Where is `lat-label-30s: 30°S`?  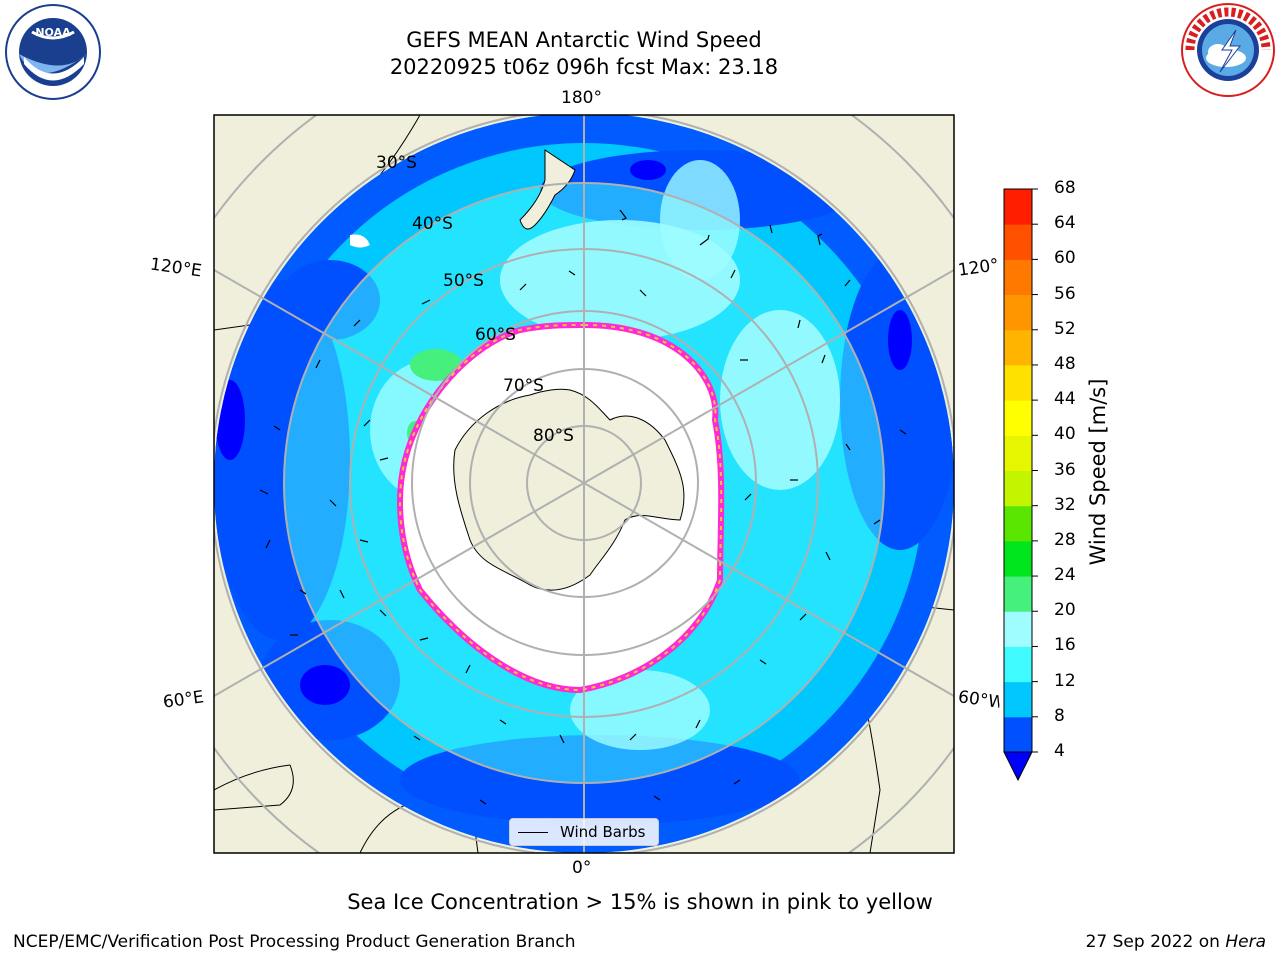 lat-label-30s: 30°S is located at coordinates (396, 163).